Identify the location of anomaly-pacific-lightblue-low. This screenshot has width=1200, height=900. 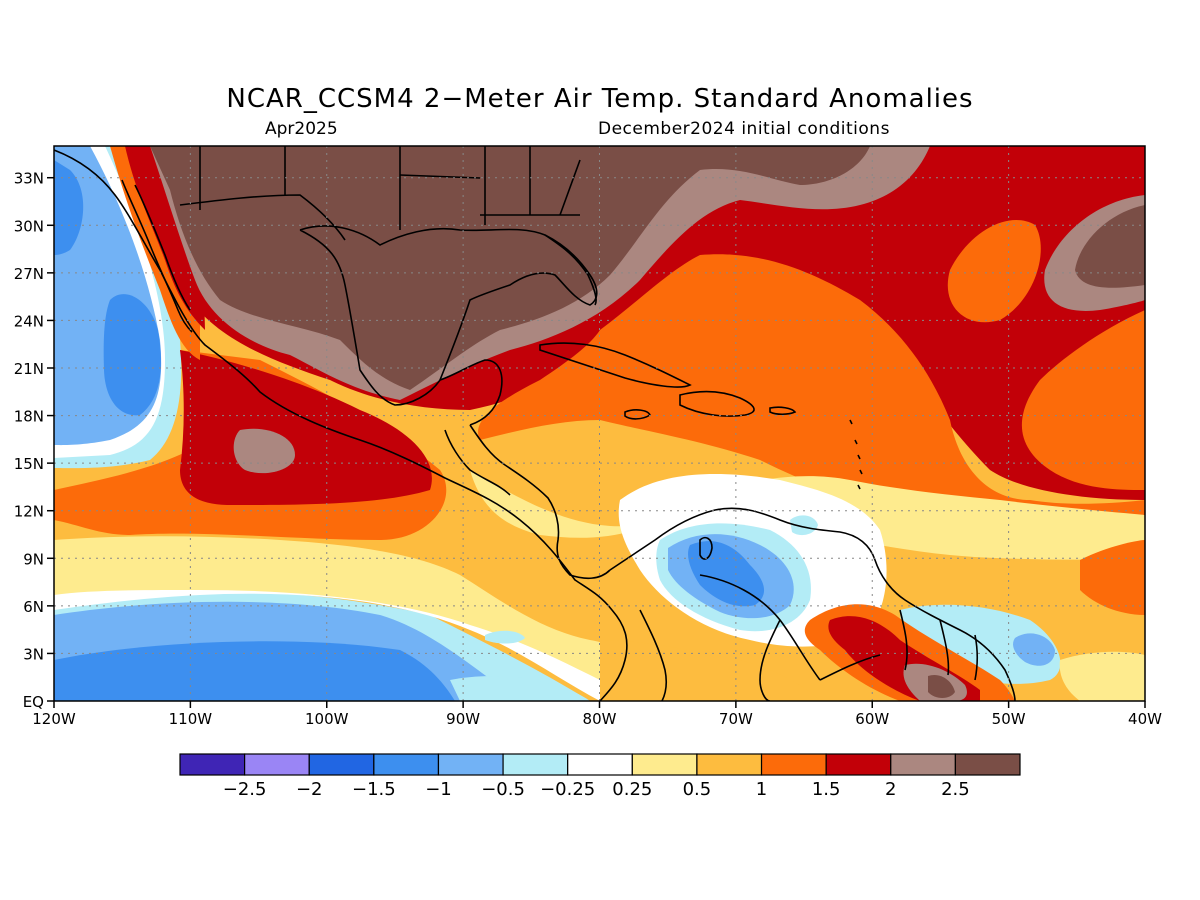
(520, 688).